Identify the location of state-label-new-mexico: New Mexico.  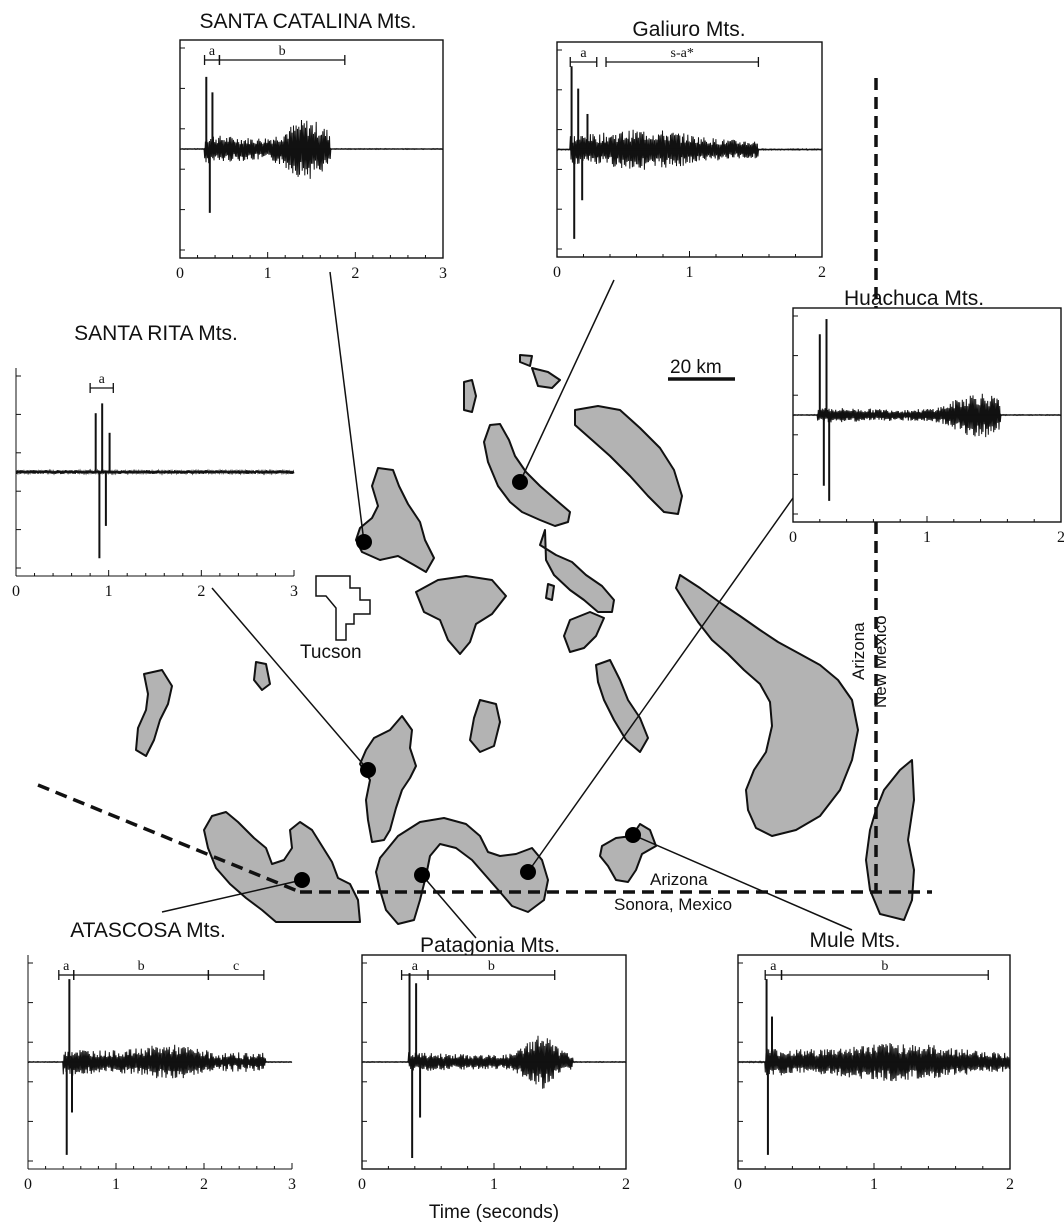
(880, 661).